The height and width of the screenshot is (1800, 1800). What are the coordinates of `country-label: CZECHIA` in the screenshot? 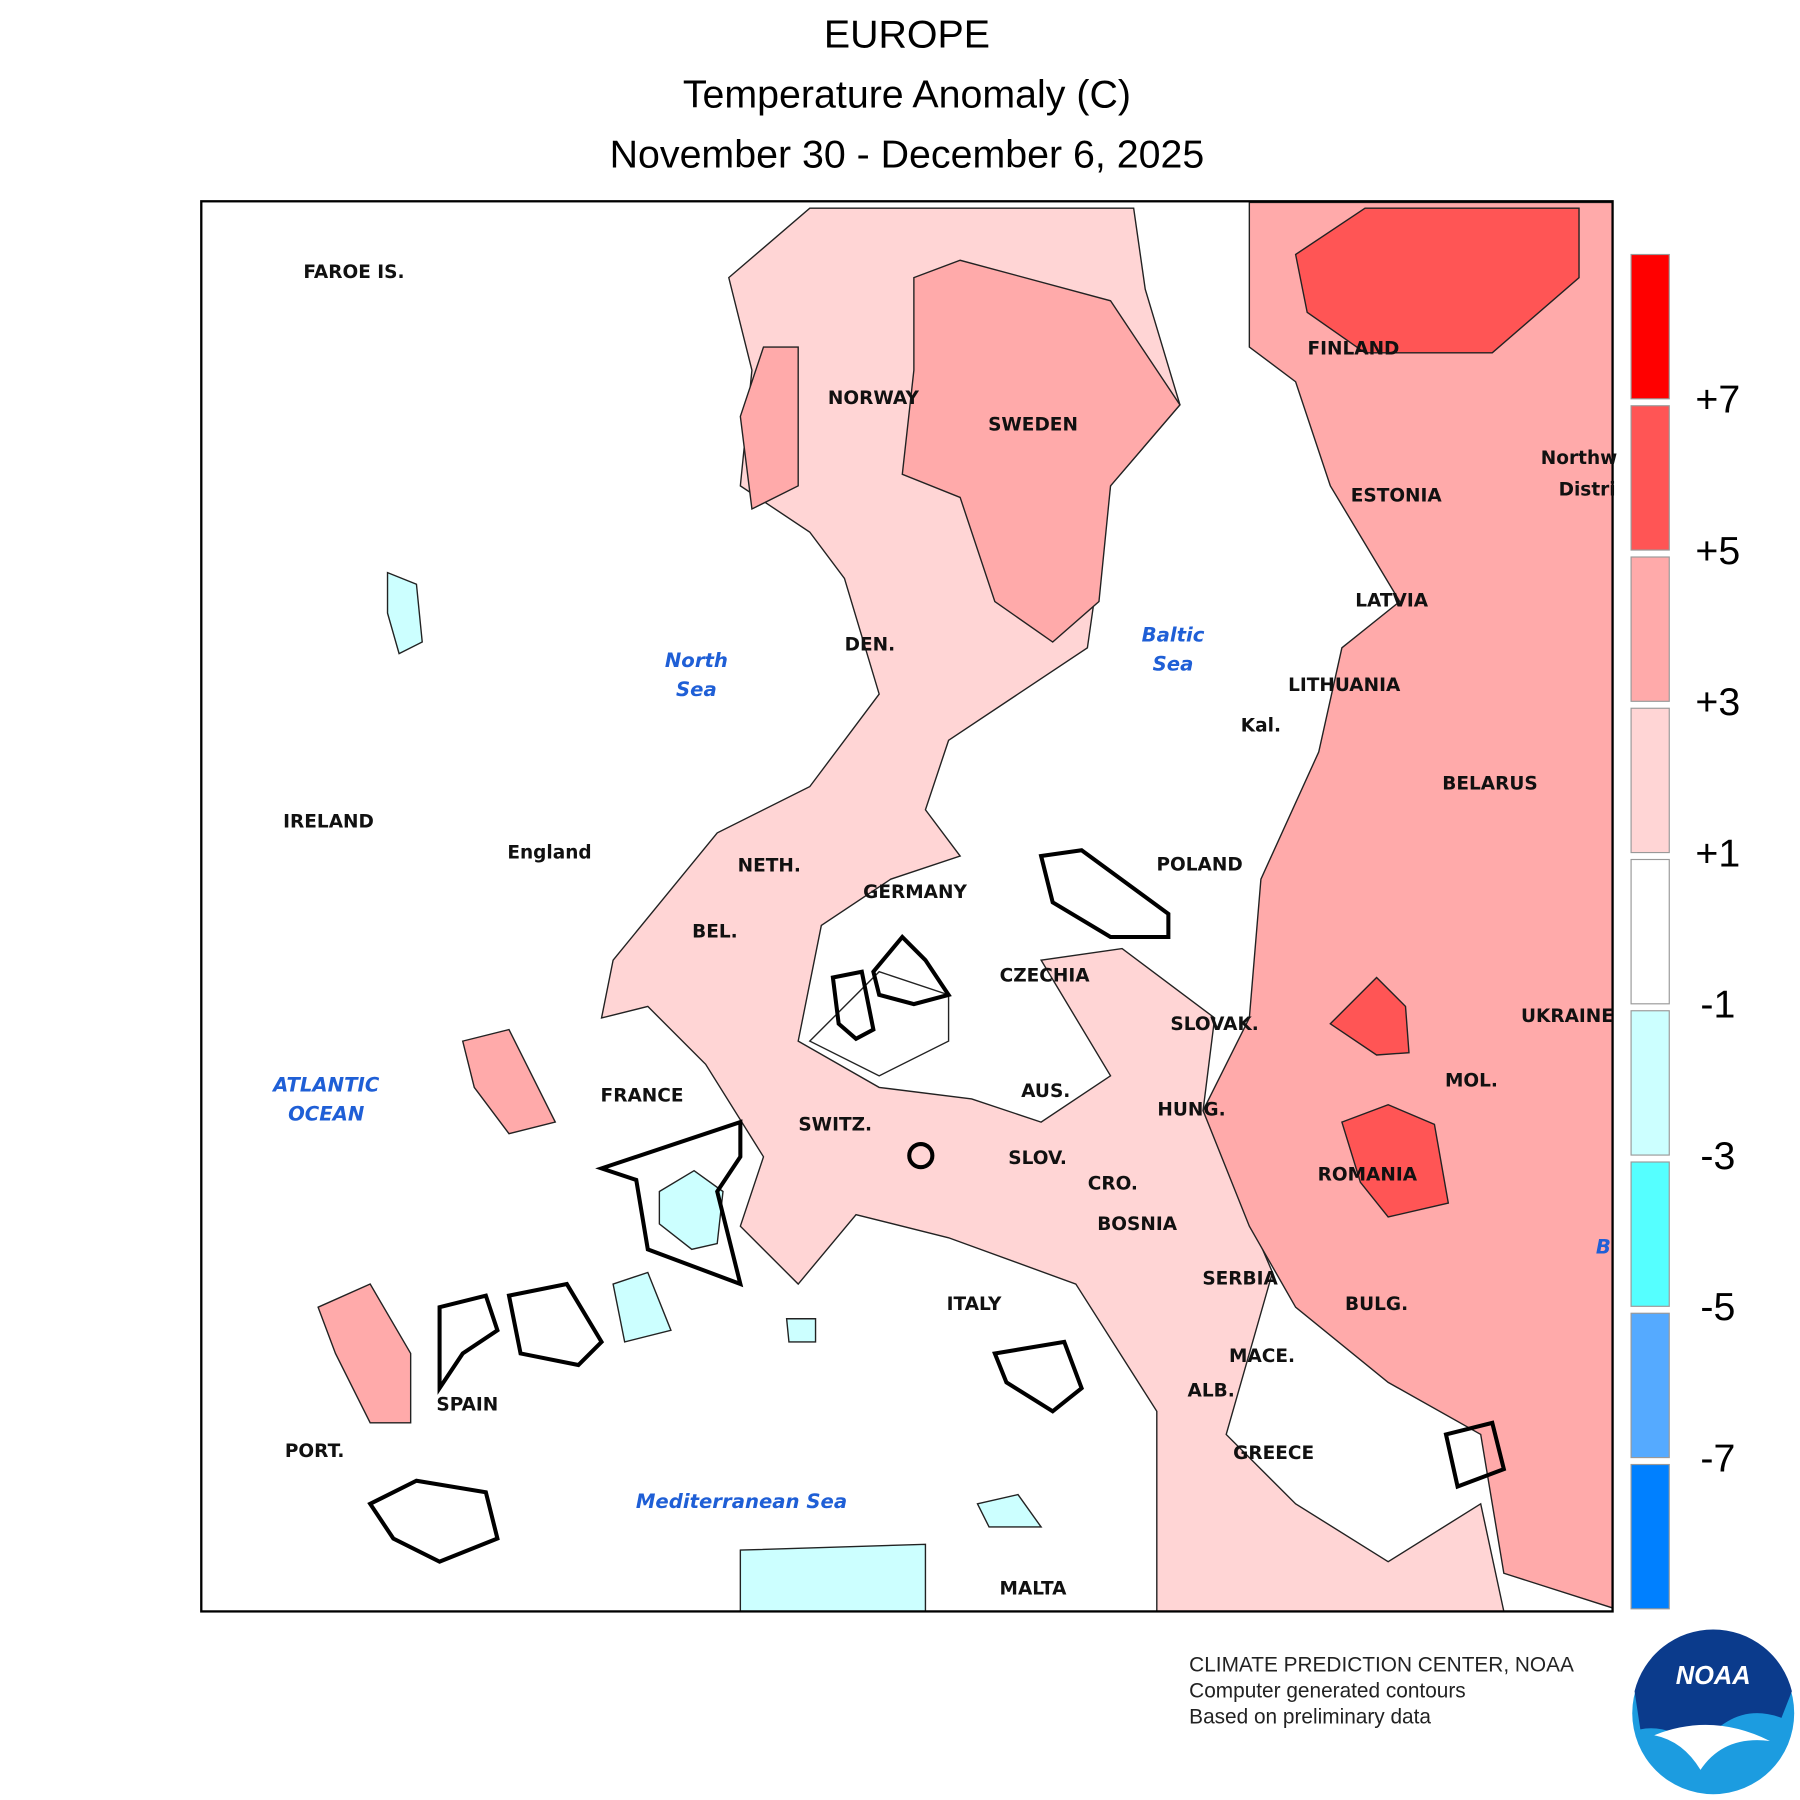 It's located at (1045, 975).